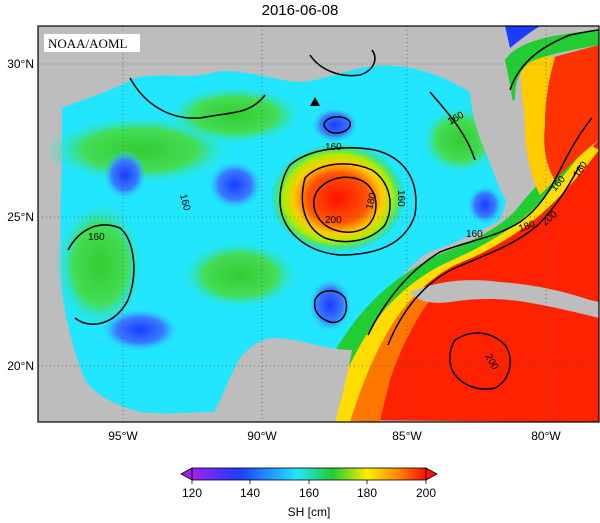 The height and width of the screenshot is (523, 600). What do you see at coordinates (371, 200) in the screenshot?
I see `contour-label: 180` at bounding box center [371, 200].